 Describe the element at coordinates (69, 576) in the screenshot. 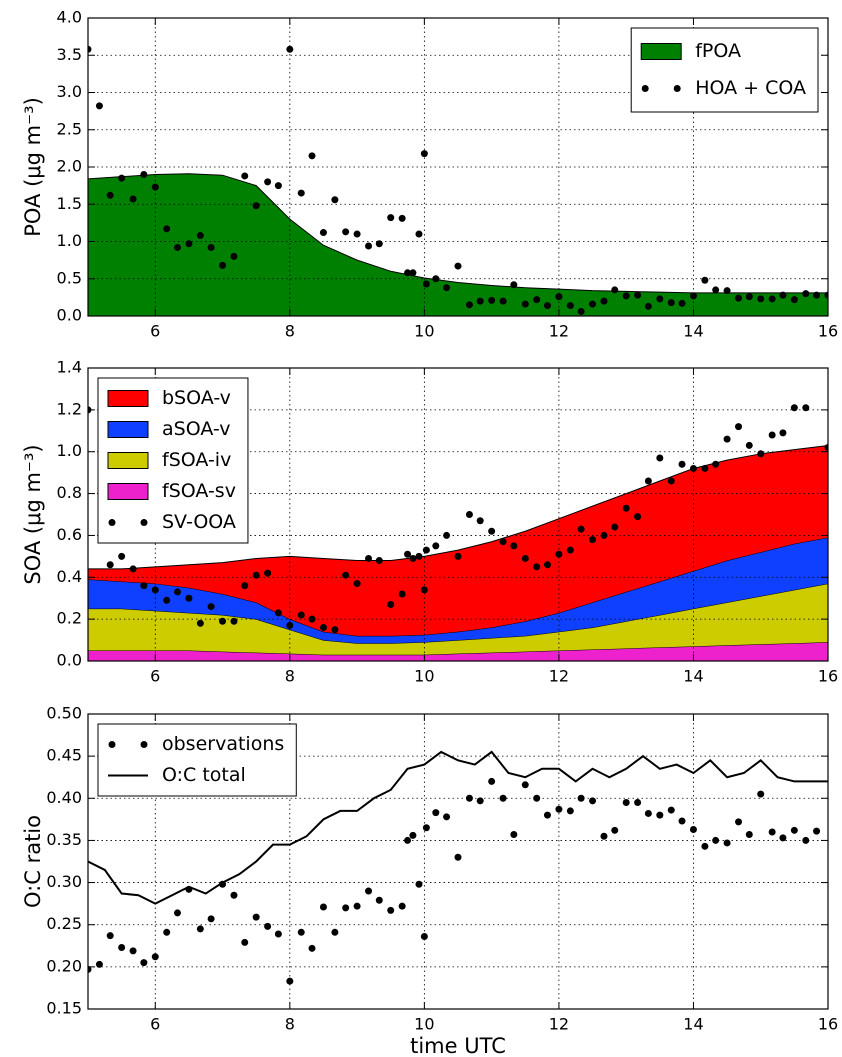

I see `y-tick-label: 0.4` at that location.